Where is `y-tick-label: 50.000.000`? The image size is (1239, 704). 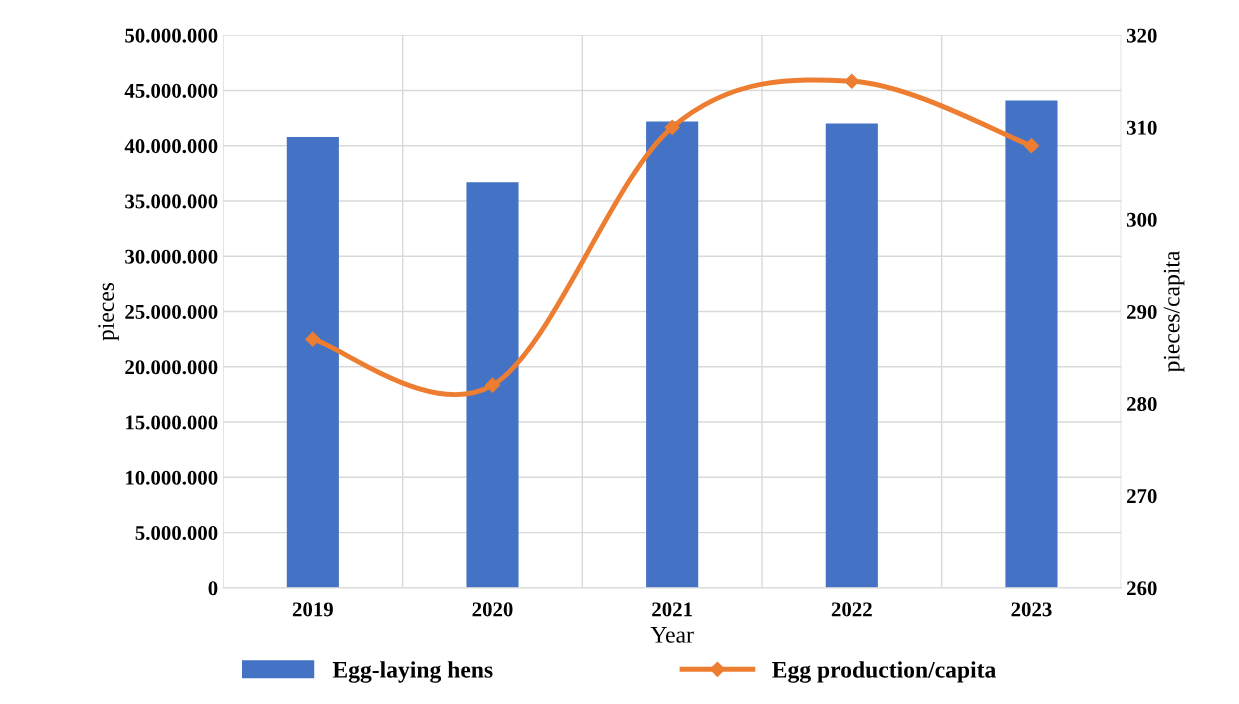
y-tick-label: 50.000.000 is located at coordinates (171, 35).